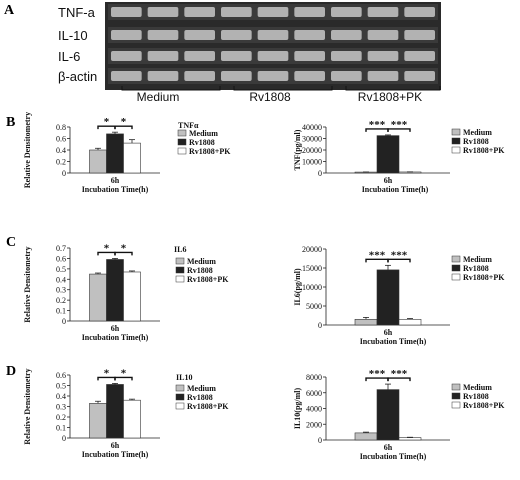 This screenshot has width=520, height=480. Describe the element at coordinates (314, 306) in the screenshot. I see `y-tick-label: 5000` at that location.